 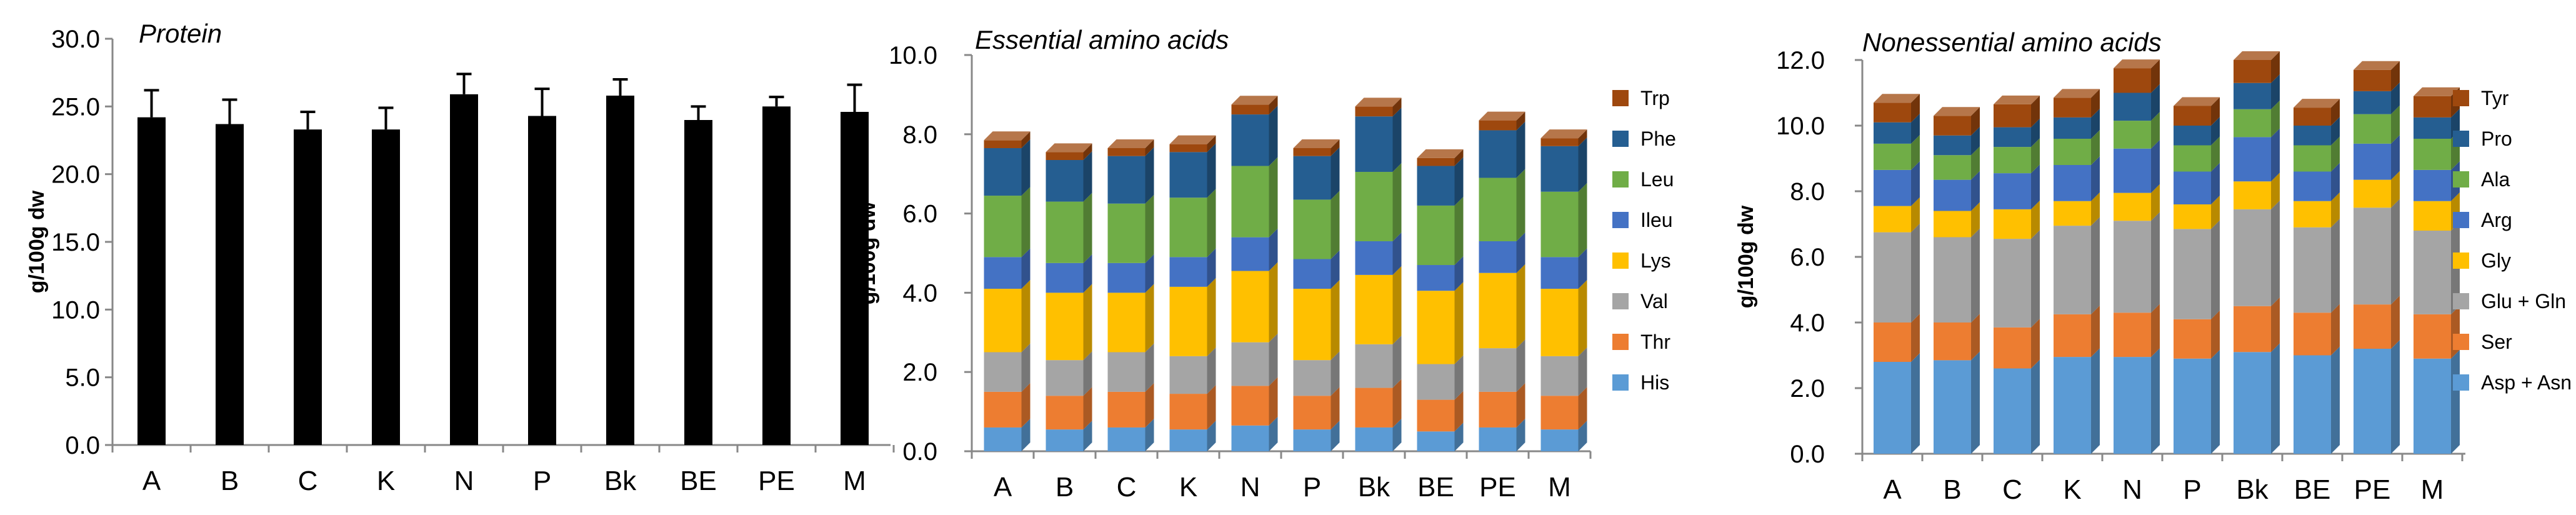 I want to click on x-tick-label: C, so click(x=308, y=481).